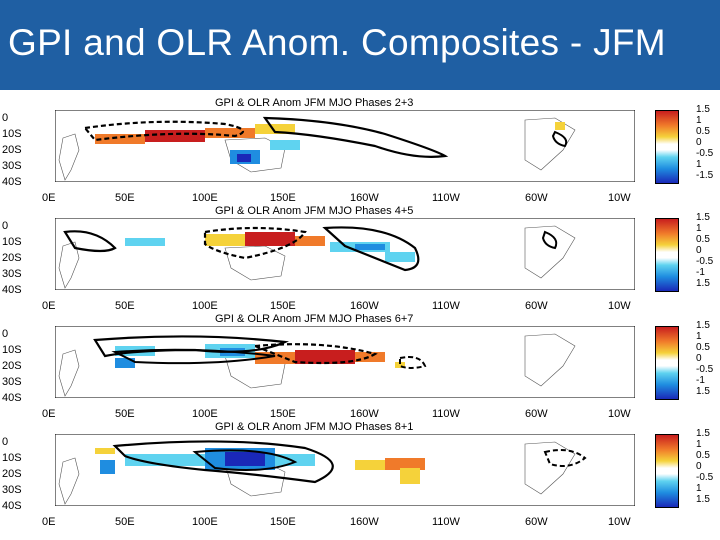  What do you see at coordinates (337, 42) in the screenshot?
I see `slide-title: GPI and OLR Anom. Composites - JFM` at bounding box center [337, 42].